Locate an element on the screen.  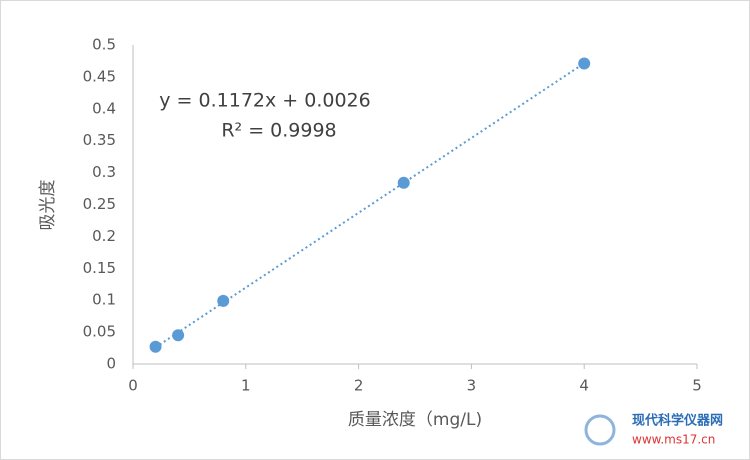
x-tick-label: 0 is located at coordinates (133, 386).